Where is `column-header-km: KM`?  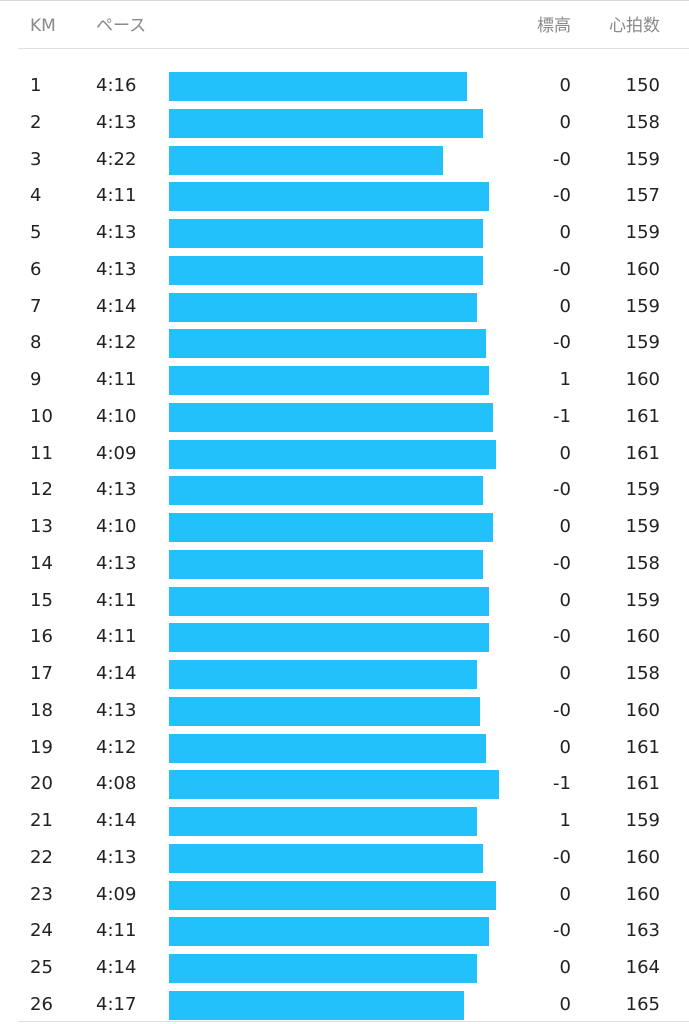
column-header-km: KM is located at coordinates (43, 26).